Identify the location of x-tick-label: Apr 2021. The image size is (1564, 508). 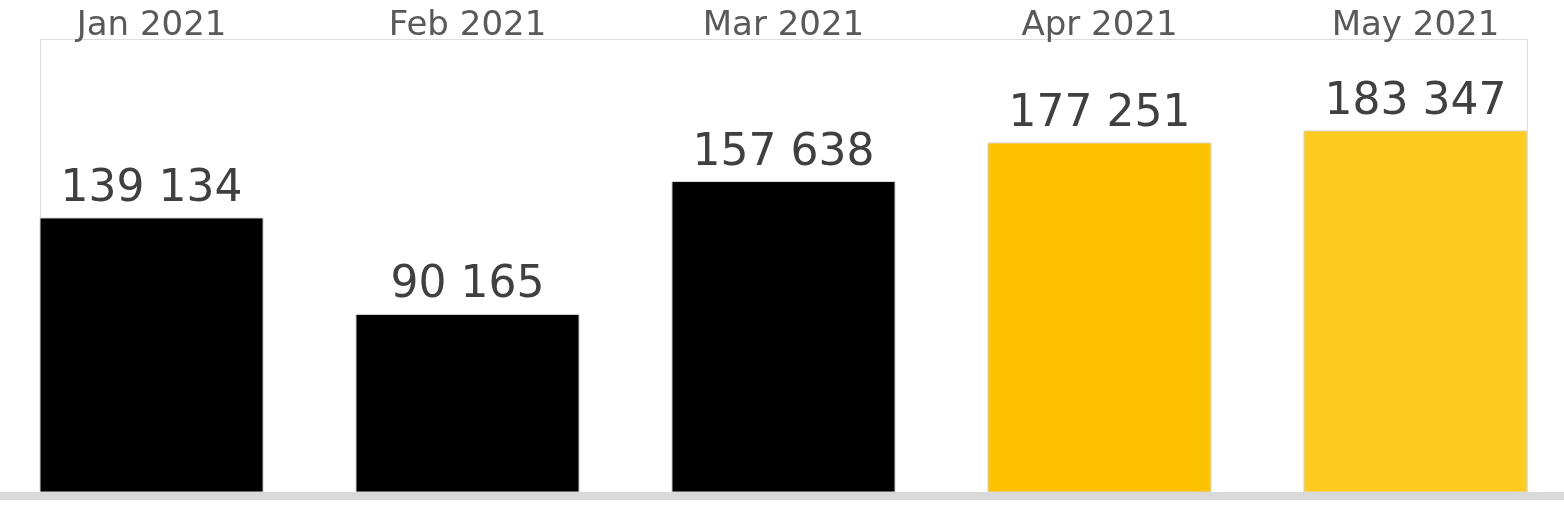
(1099, 22).